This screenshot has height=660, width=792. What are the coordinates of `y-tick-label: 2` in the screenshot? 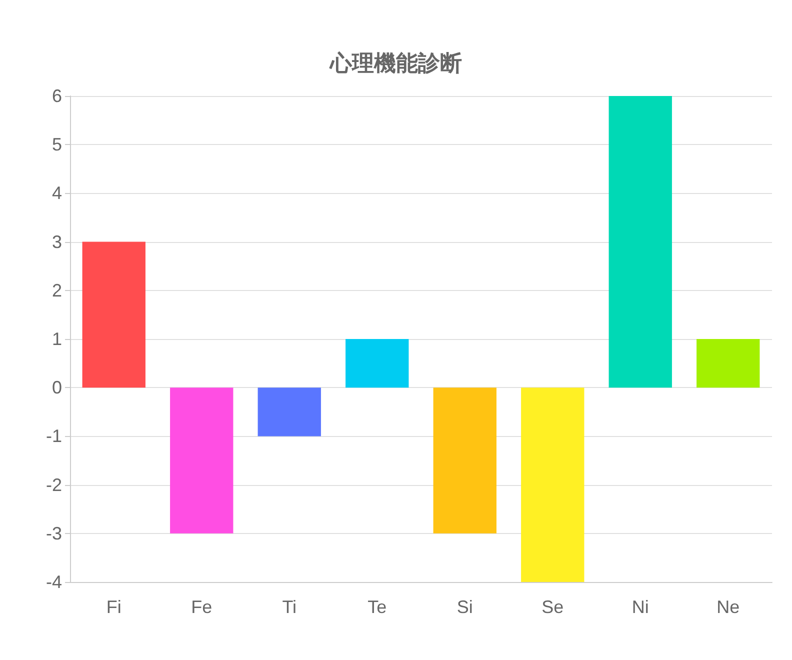 It's located at (57, 290).